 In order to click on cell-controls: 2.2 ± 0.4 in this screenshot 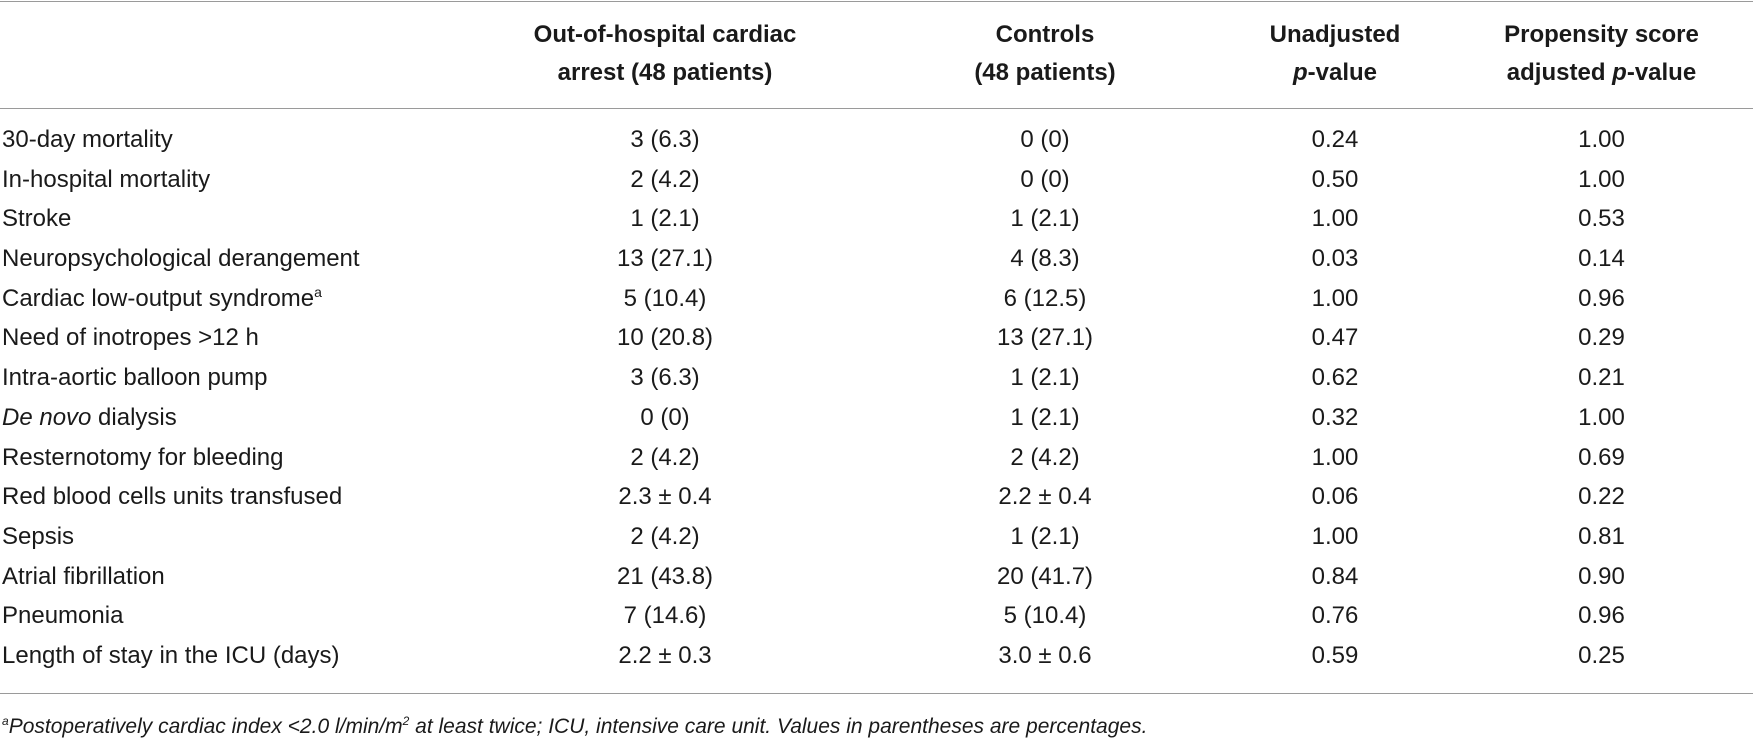, I will do `click(1045, 497)`.